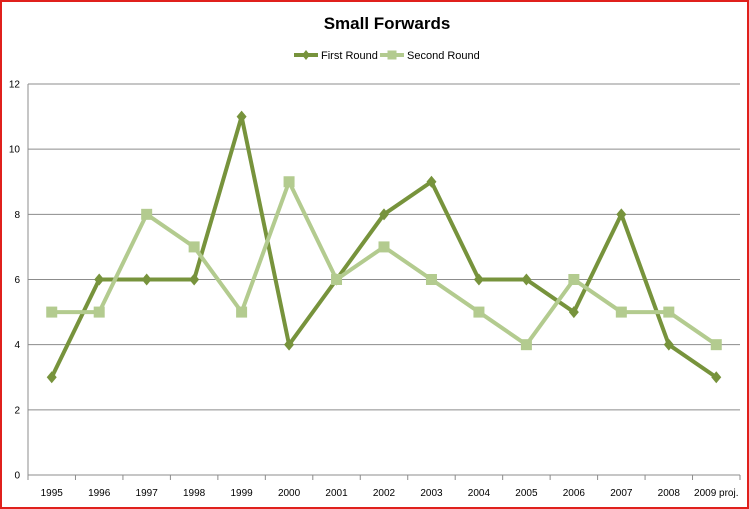 This screenshot has width=749, height=509. What do you see at coordinates (431, 493) in the screenshot?
I see `x-tick-label: 2003` at bounding box center [431, 493].